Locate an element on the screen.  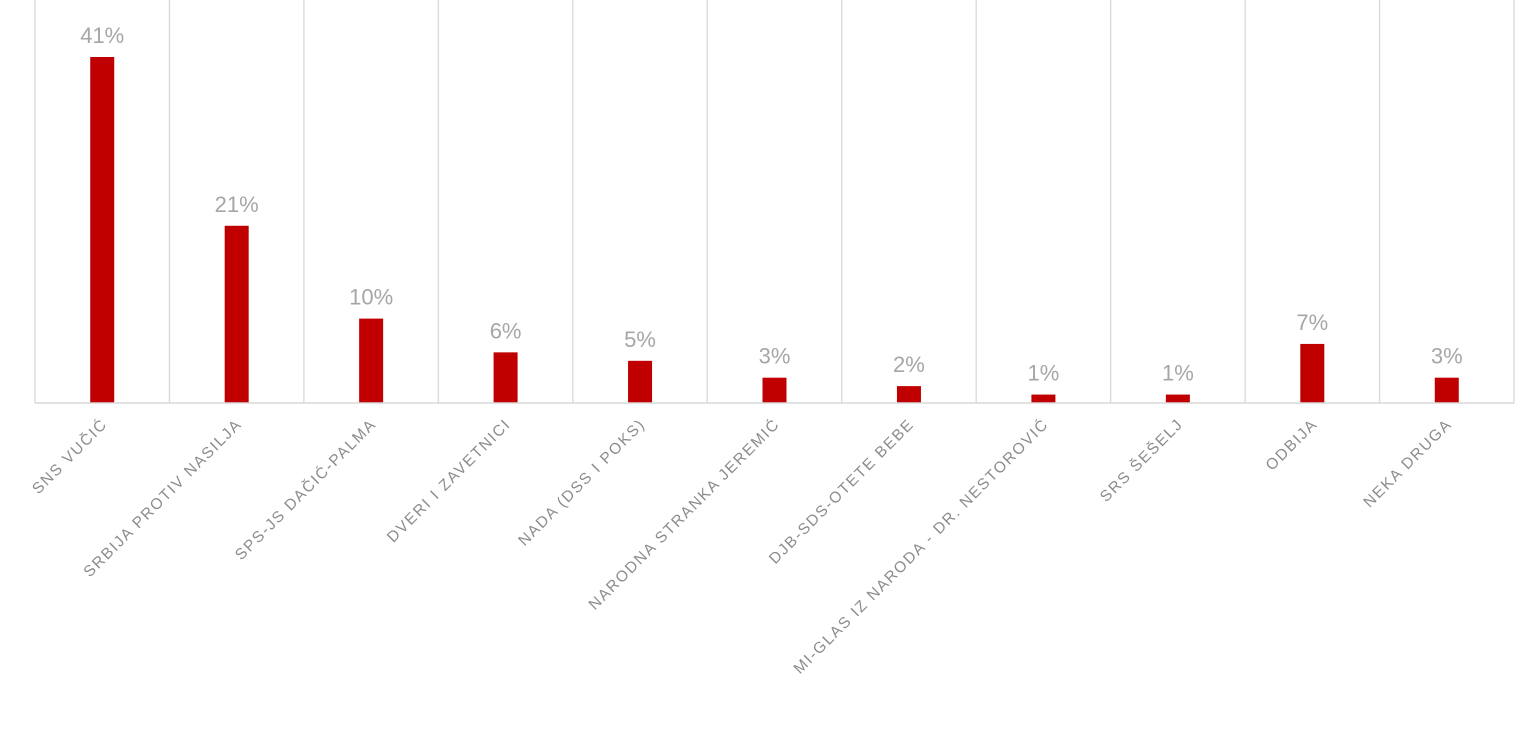
data-label-7: 1% is located at coordinates (1044, 373).